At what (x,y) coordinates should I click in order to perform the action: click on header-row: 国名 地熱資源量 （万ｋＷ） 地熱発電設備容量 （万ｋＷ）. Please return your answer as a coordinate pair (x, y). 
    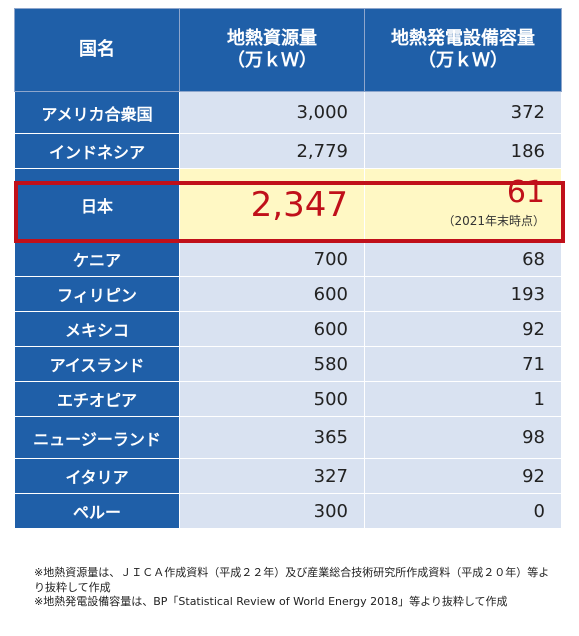
    Looking at the image, I should click on (288, 50).